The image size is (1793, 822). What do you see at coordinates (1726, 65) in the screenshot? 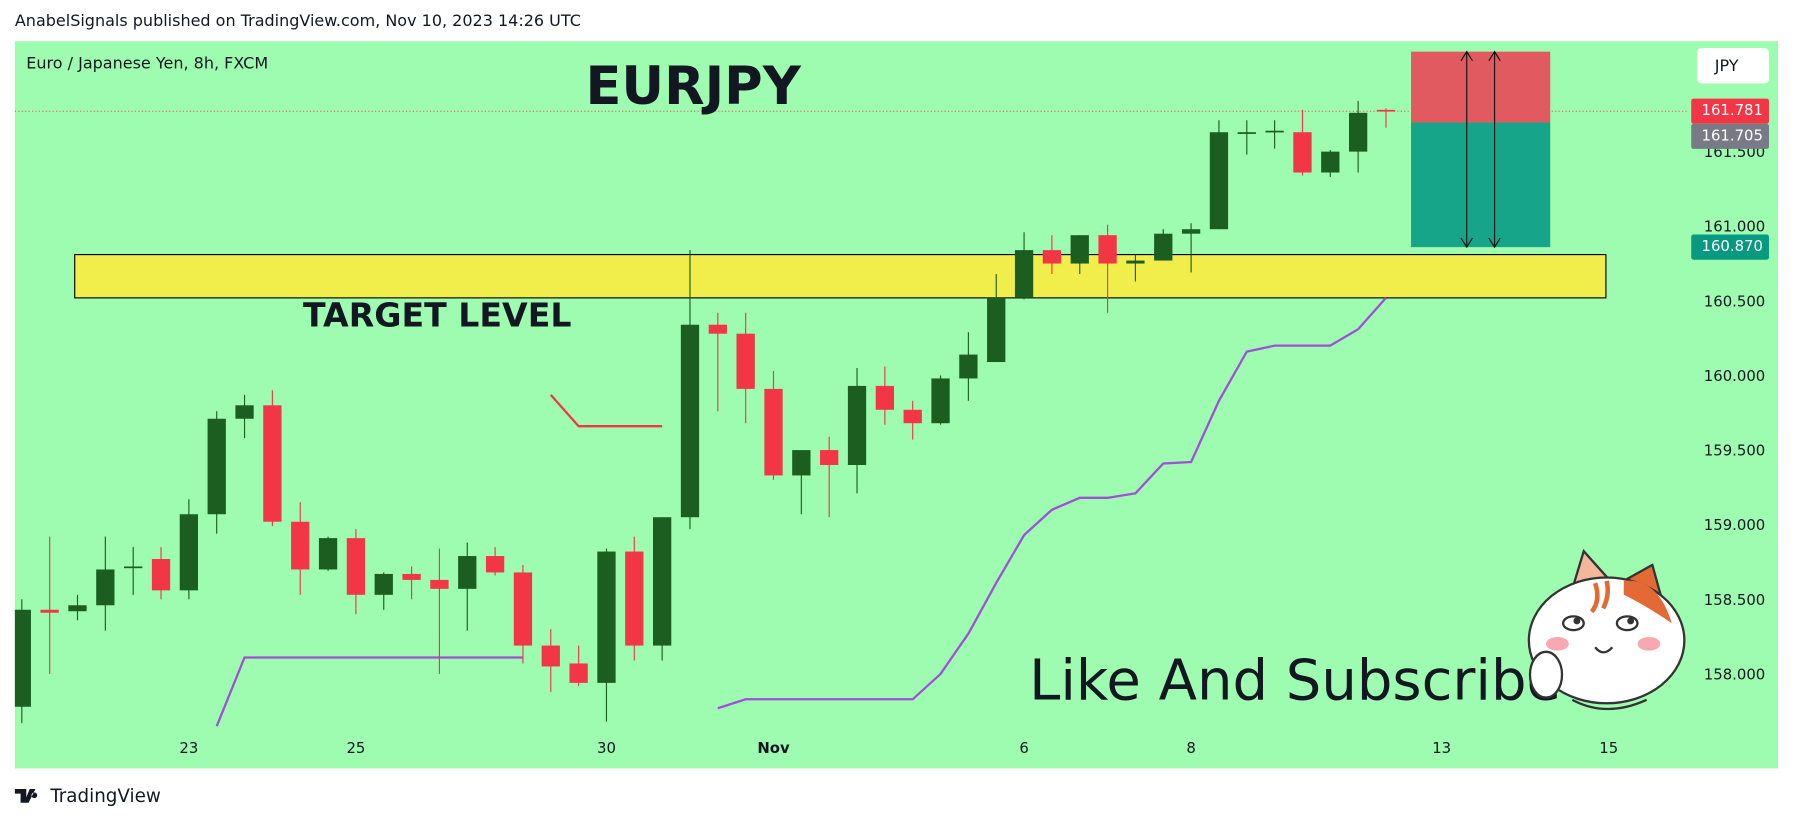
I see `currency-label: JPY` at bounding box center [1726, 65].